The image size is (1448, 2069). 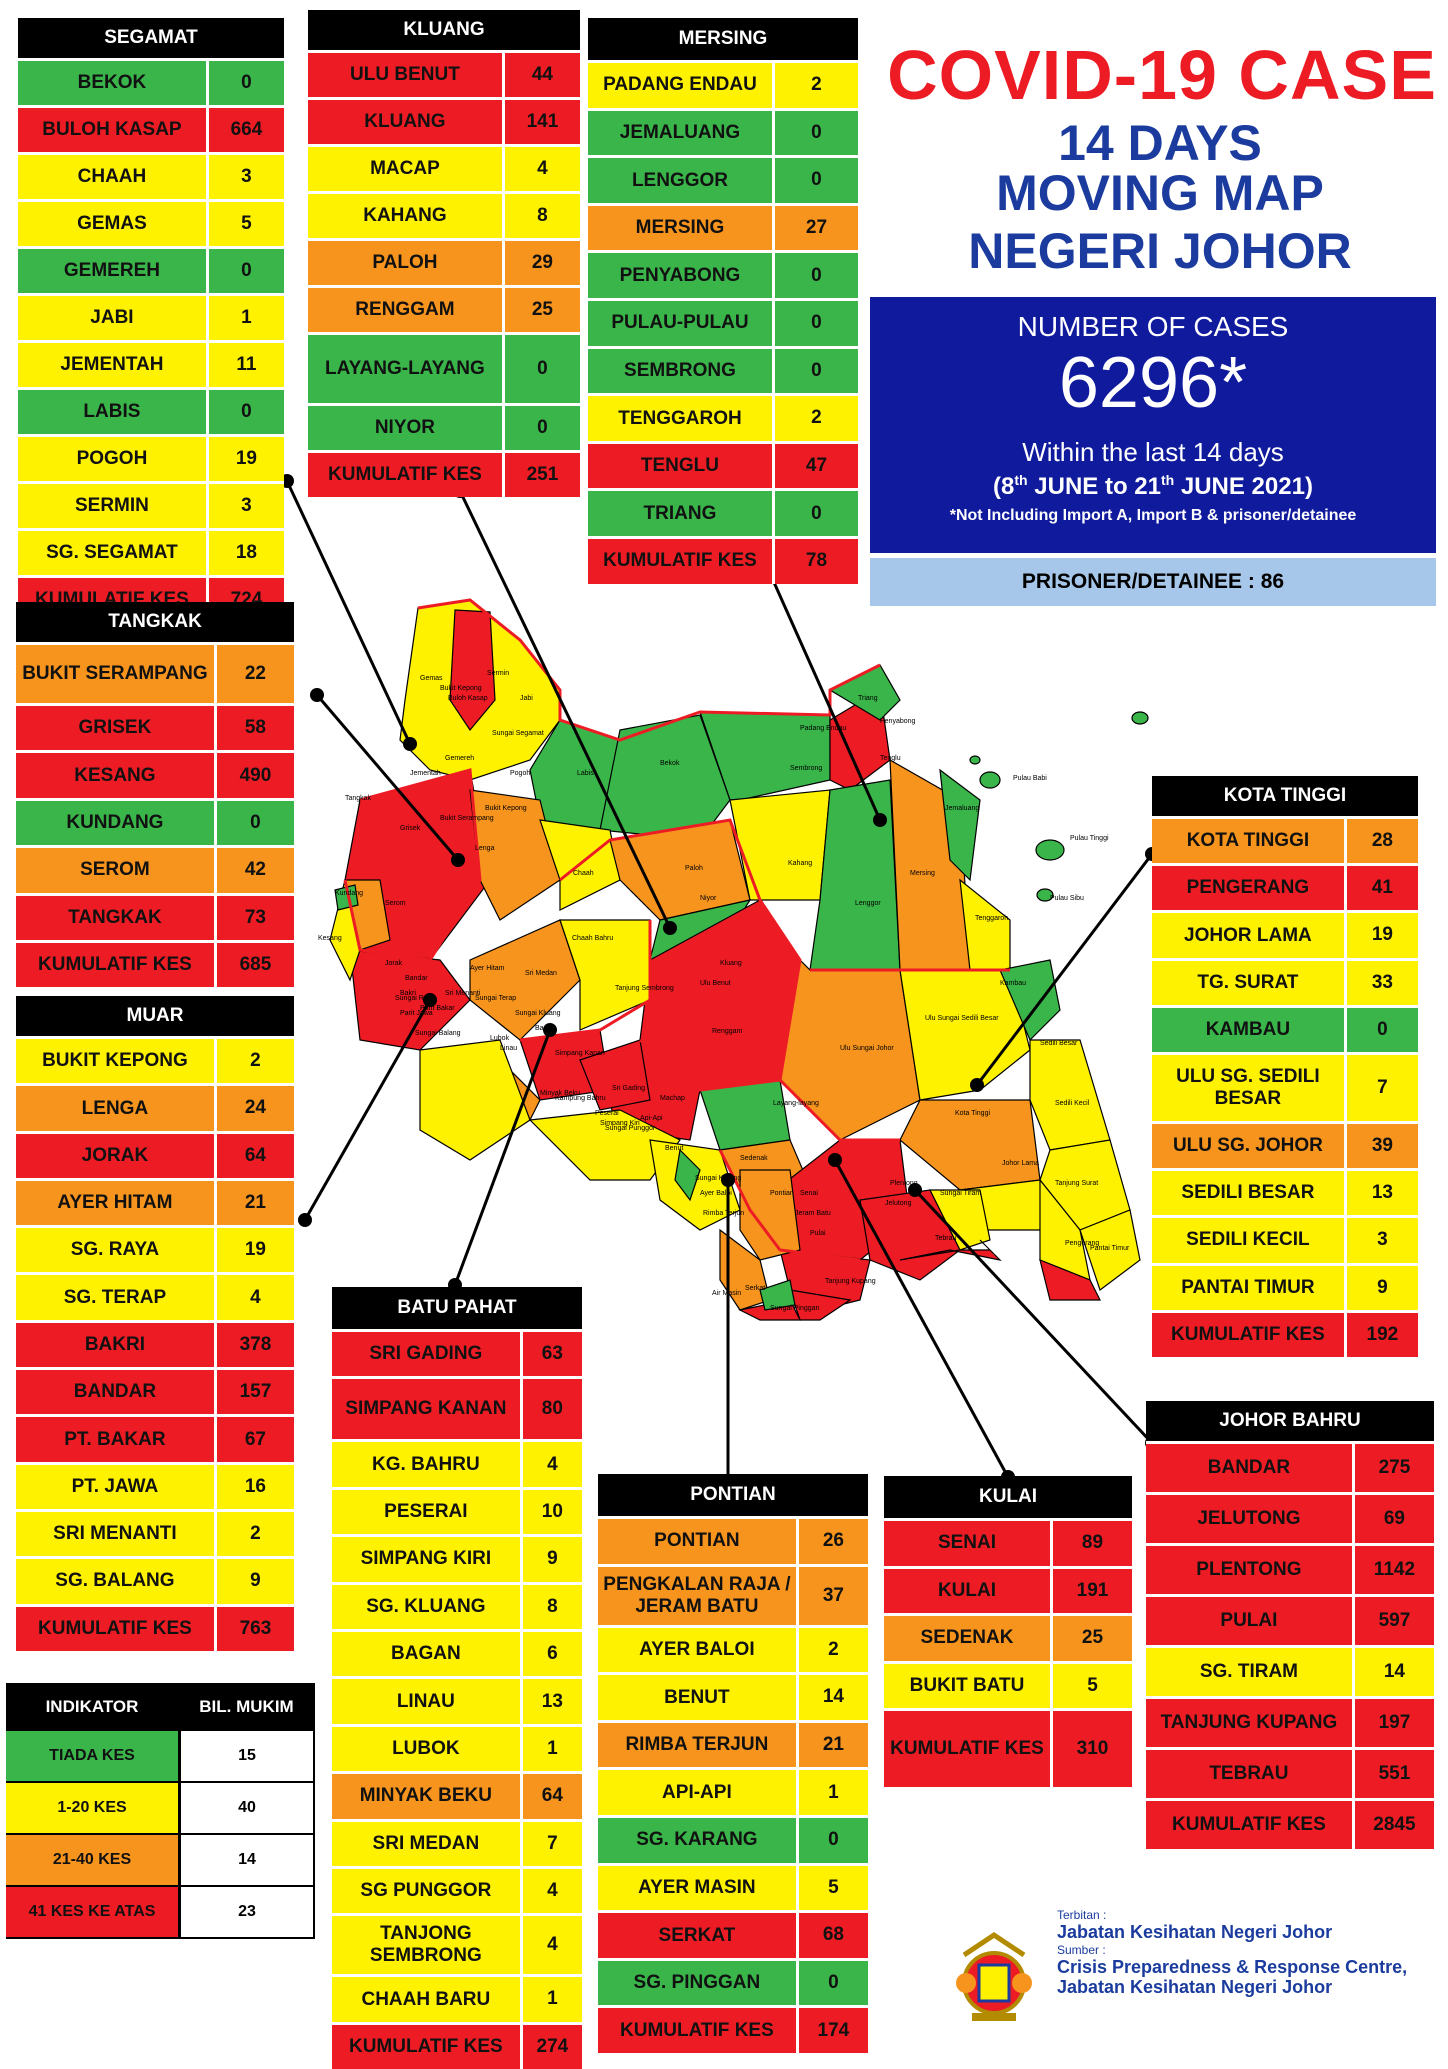 I want to click on period-prefix: (8, so click(x=1004, y=486).